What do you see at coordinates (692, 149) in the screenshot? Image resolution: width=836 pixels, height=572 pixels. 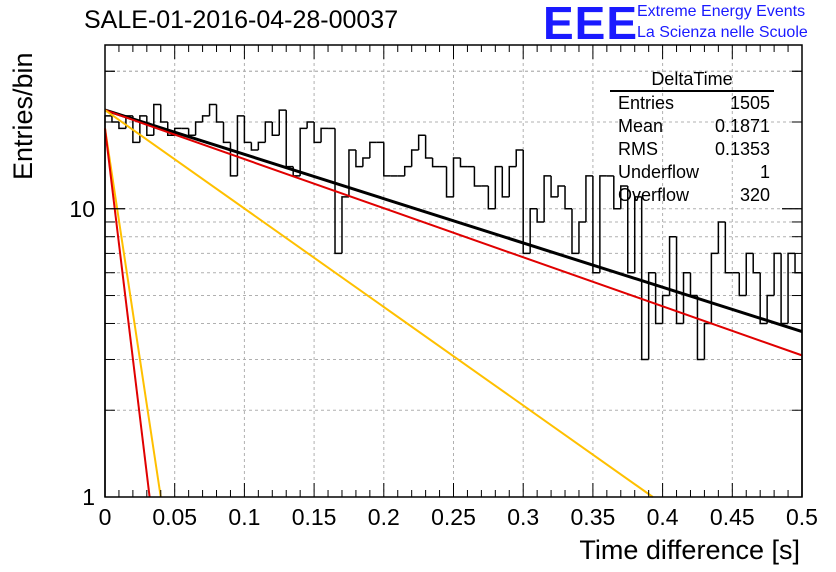 I see `stats-row: RMS 0.1353` at bounding box center [692, 149].